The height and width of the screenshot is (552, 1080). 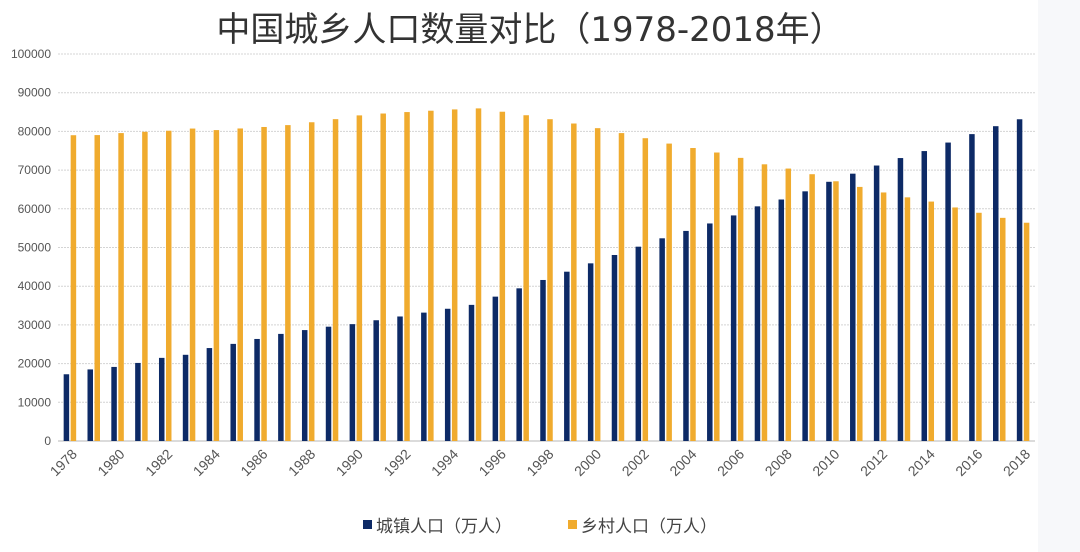 I want to click on bar-rural-2015, so click(x=955, y=324).